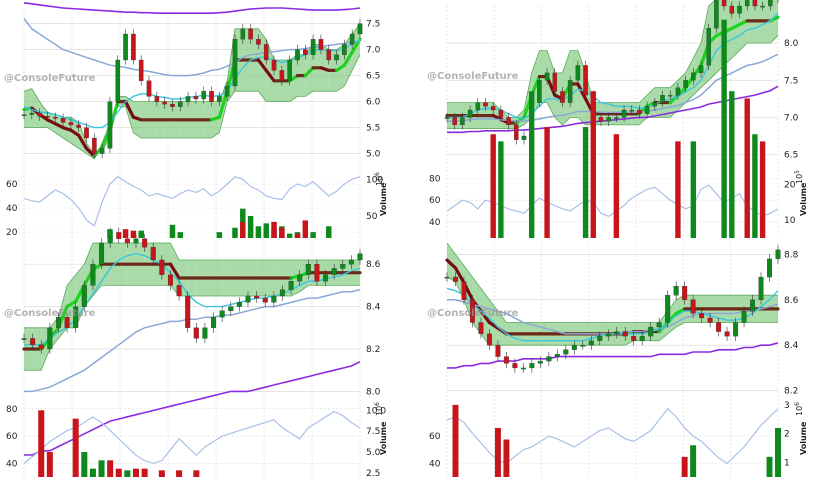 The height and width of the screenshot is (483, 825). What do you see at coordinates (373, 103) in the screenshot?
I see `top-left-price-tick: 6.0` at bounding box center [373, 103].